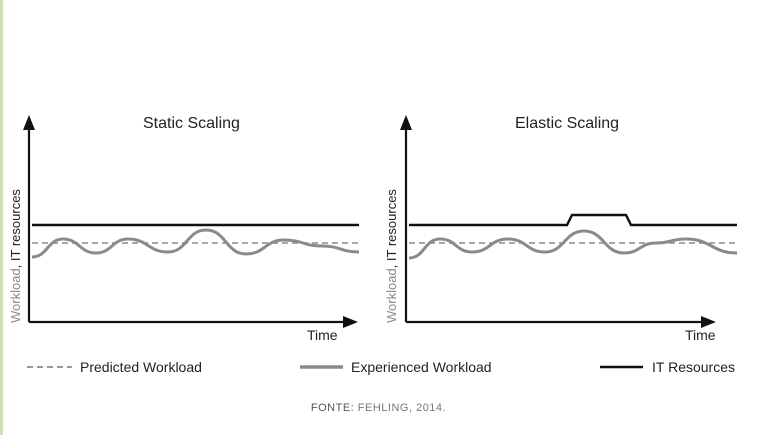 The image size is (757, 435). What do you see at coordinates (391, 265) in the screenshot?
I see `elastic-y-label-sep: ,` at bounding box center [391, 265].